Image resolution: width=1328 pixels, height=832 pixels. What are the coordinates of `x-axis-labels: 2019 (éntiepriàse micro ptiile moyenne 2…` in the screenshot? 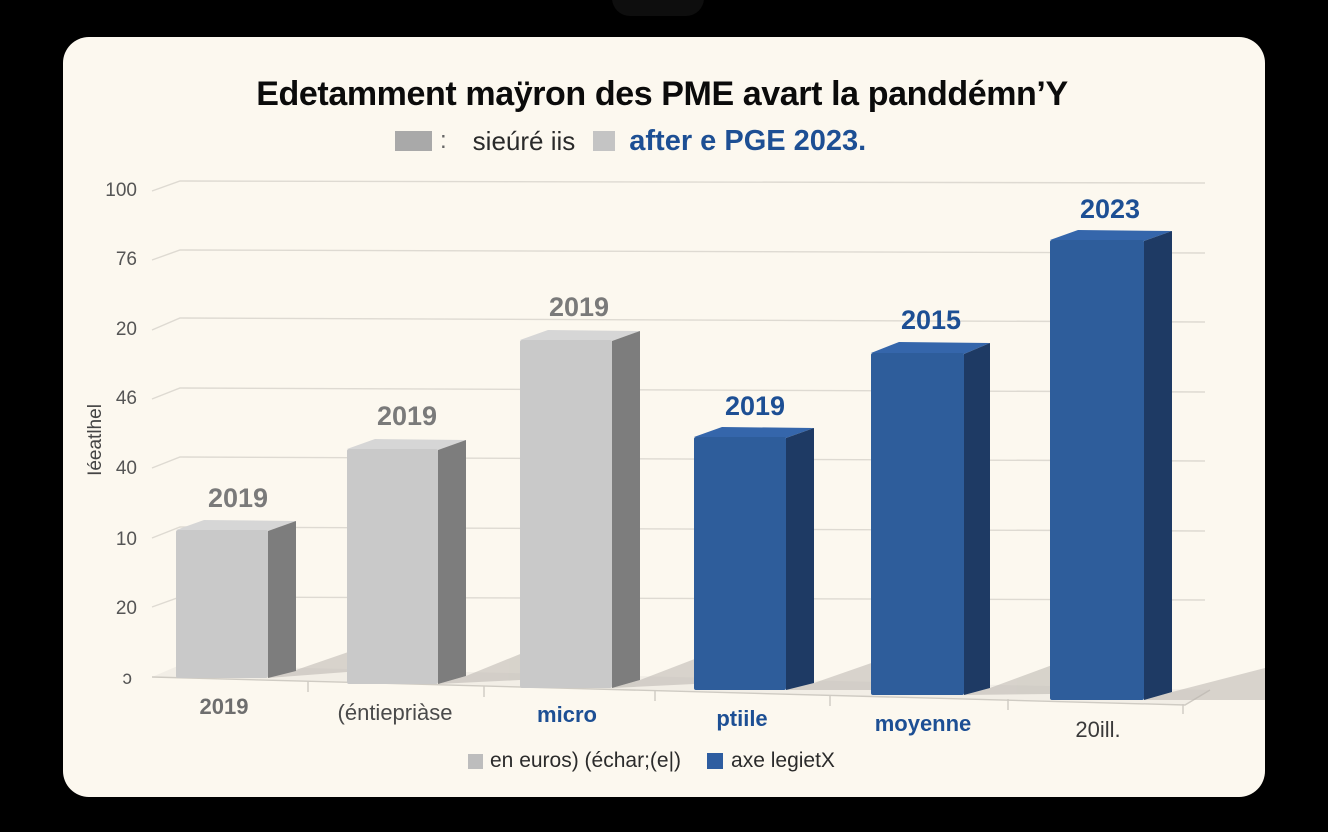 It's located at (660, 718).